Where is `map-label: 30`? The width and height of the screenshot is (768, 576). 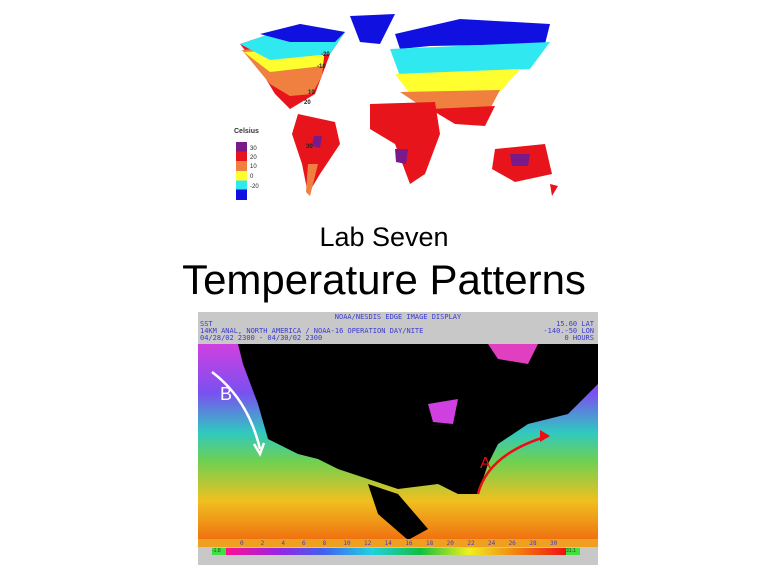
map-label: 30 is located at coordinates (309, 147).